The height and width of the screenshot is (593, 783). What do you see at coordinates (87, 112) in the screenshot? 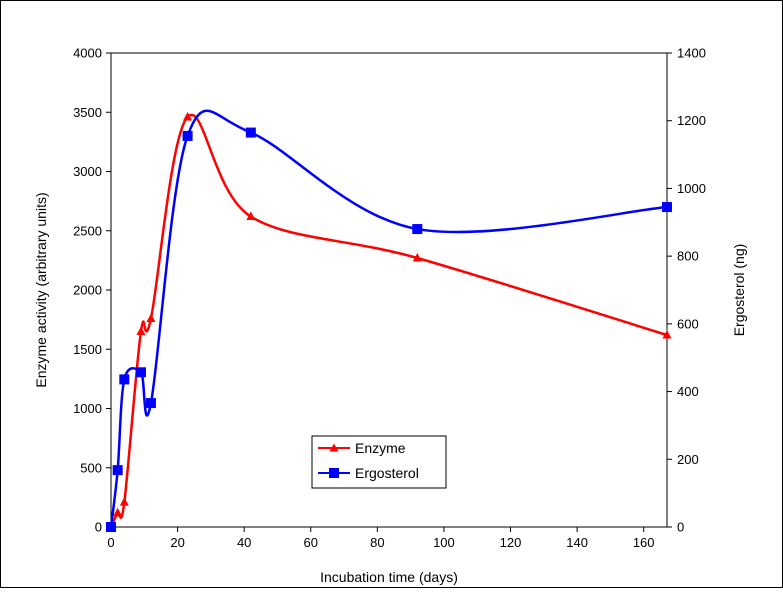
I see `y-tick-label: 3500` at bounding box center [87, 112].